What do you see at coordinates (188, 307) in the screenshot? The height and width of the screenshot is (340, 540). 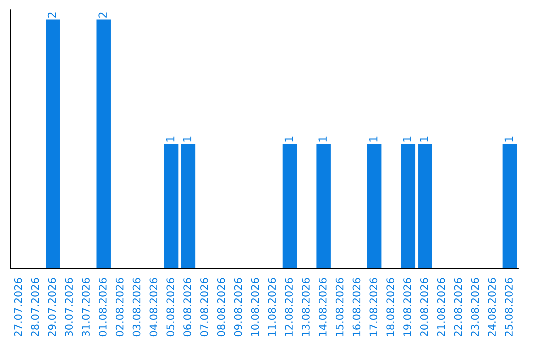 I see `x-tick-label: 06.08.2026` at bounding box center [188, 307].